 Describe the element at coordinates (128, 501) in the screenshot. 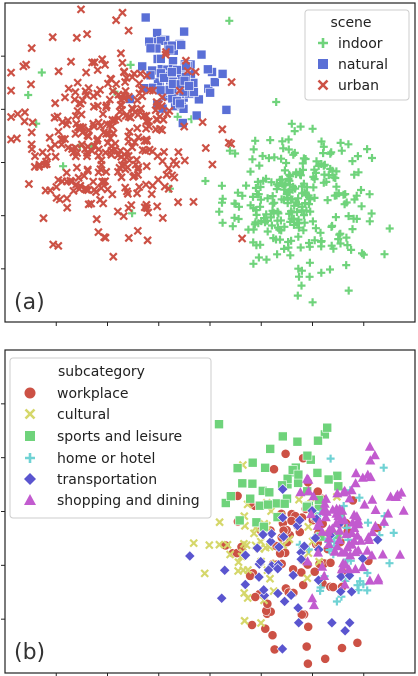

I see `legend-b-label-shopping: shopping and dining` at that location.